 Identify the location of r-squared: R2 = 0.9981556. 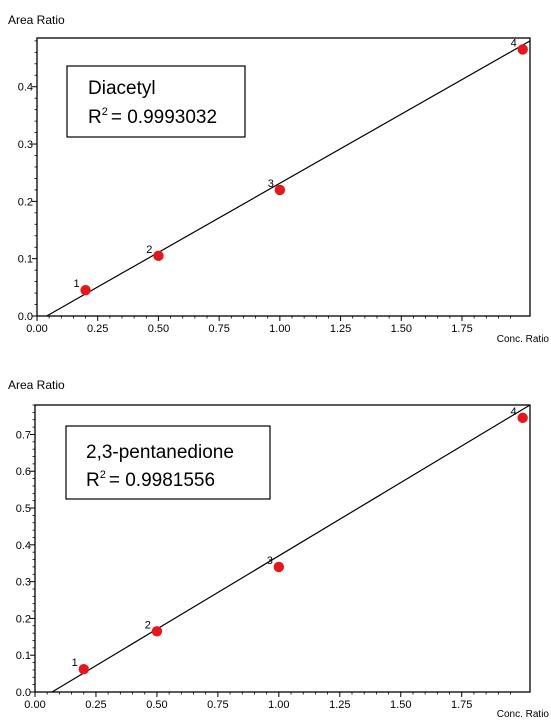
(150, 480).